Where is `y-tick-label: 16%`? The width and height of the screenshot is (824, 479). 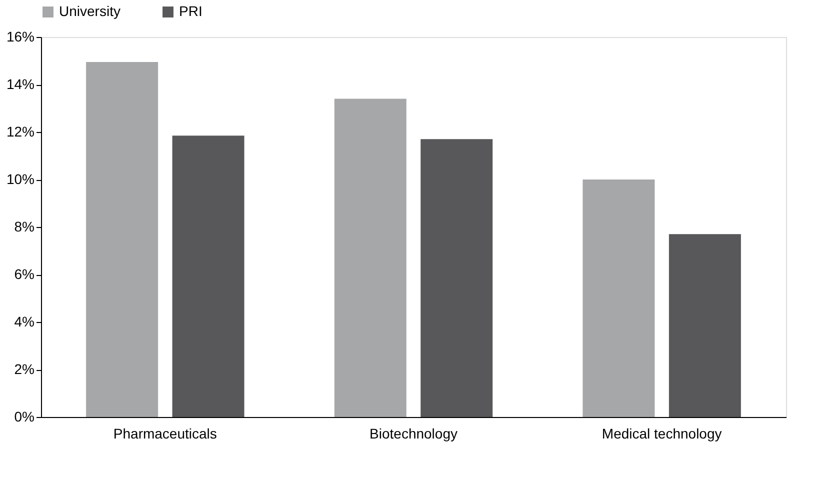
y-tick-label: 16% is located at coordinates (20, 36).